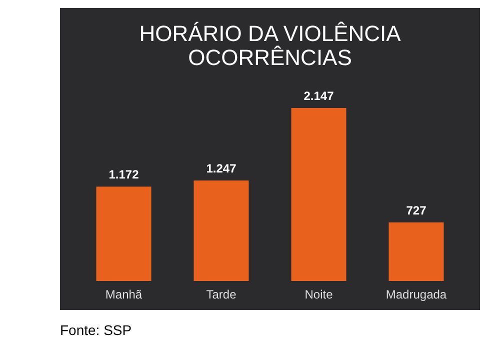 The height and width of the screenshot is (350, 500). Describe the element at coordinates (270, 45) in the screenshot. I see `chart-title: HORÁRIO DA VIOLÊNCIA OCORRÊNCIAS` at that location.